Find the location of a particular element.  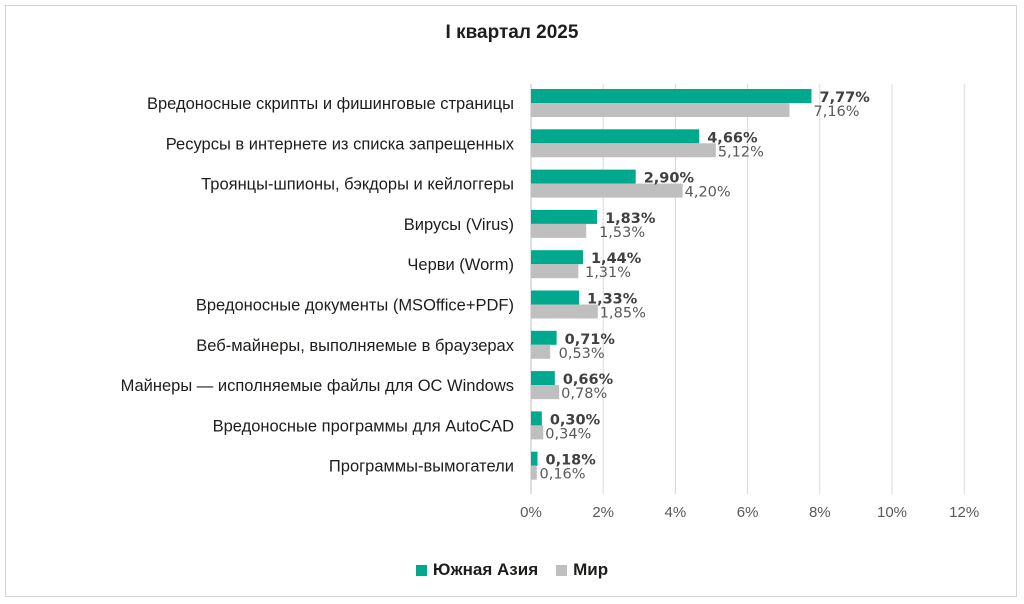

data-label-world: 0,34% is located at coordinates (568, 434).